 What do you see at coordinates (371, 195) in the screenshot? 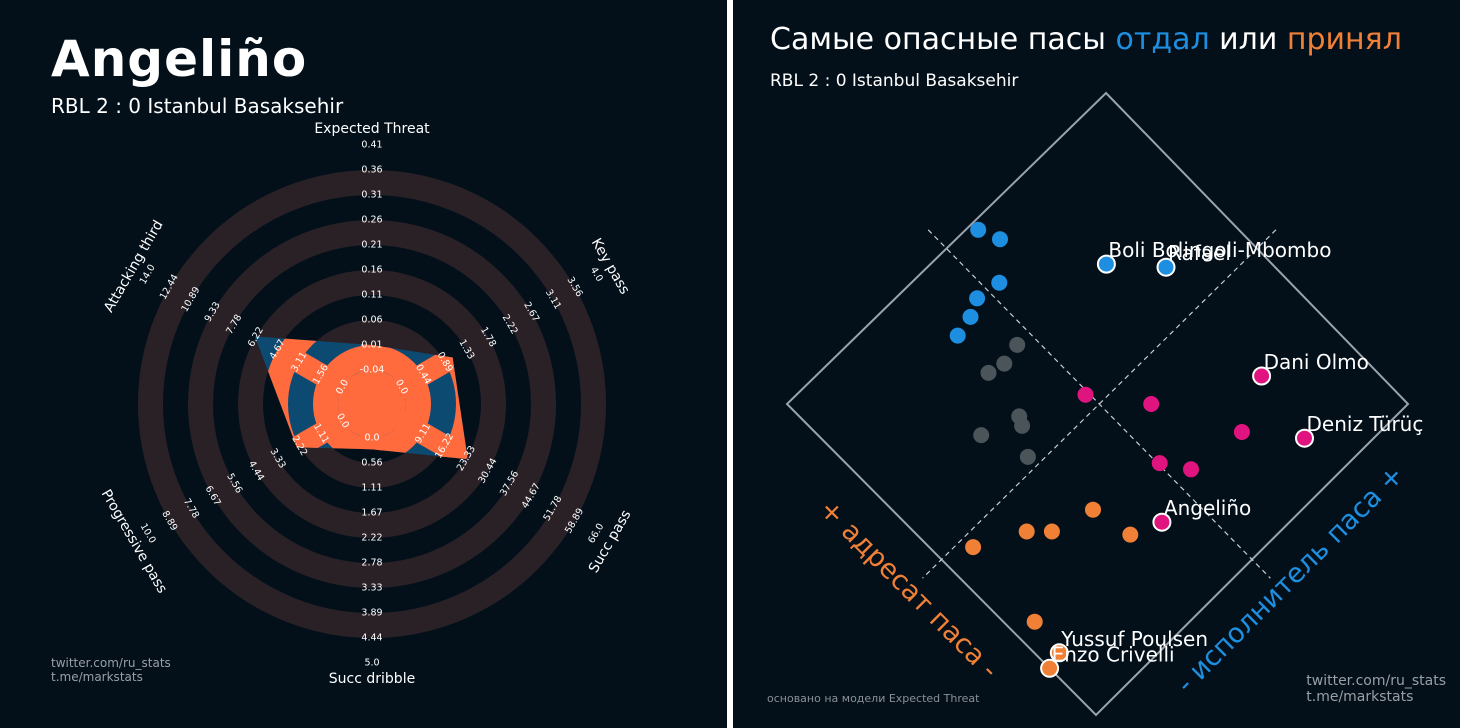
I see `radar-tick-label: 0.31` at bounding box center [371, 195].